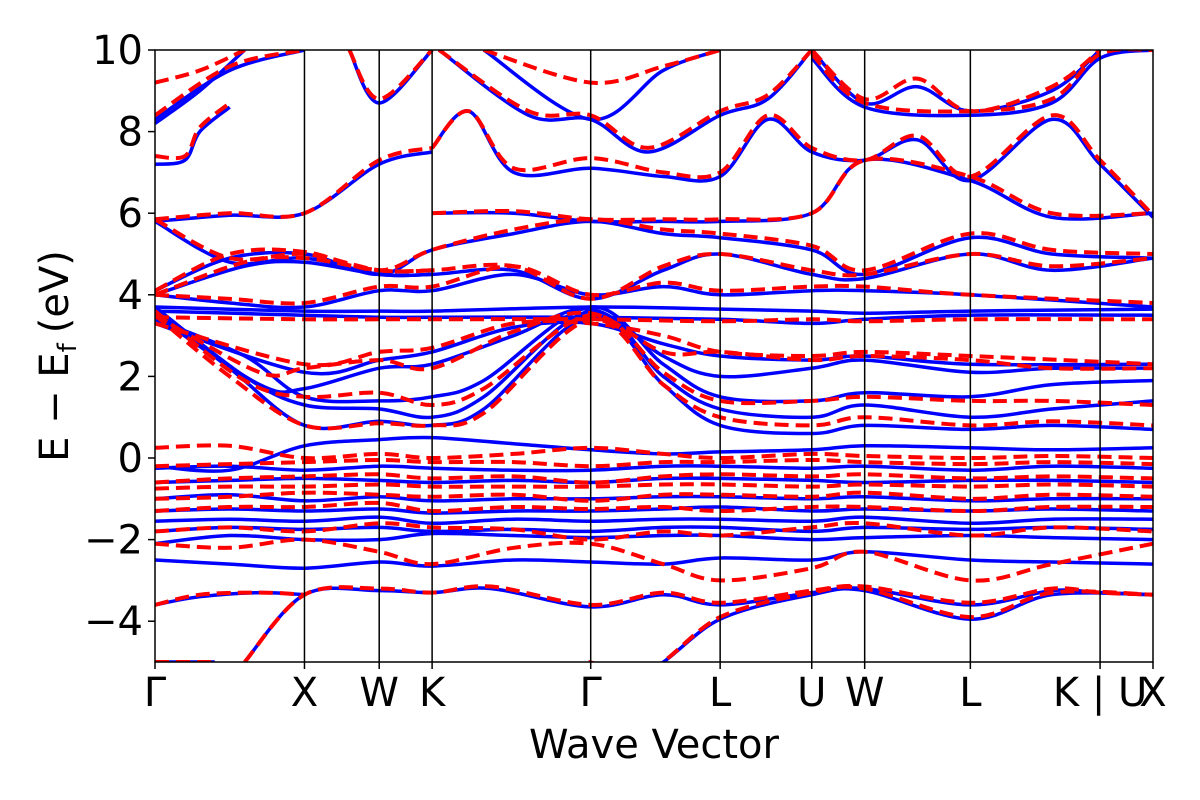 The width and height of the screenshot is (1200, 800). What do you see at coordinates (130, 296) in the screenshot?
I see `y-tick-label-4: 4` at bounding box center [130, 296].